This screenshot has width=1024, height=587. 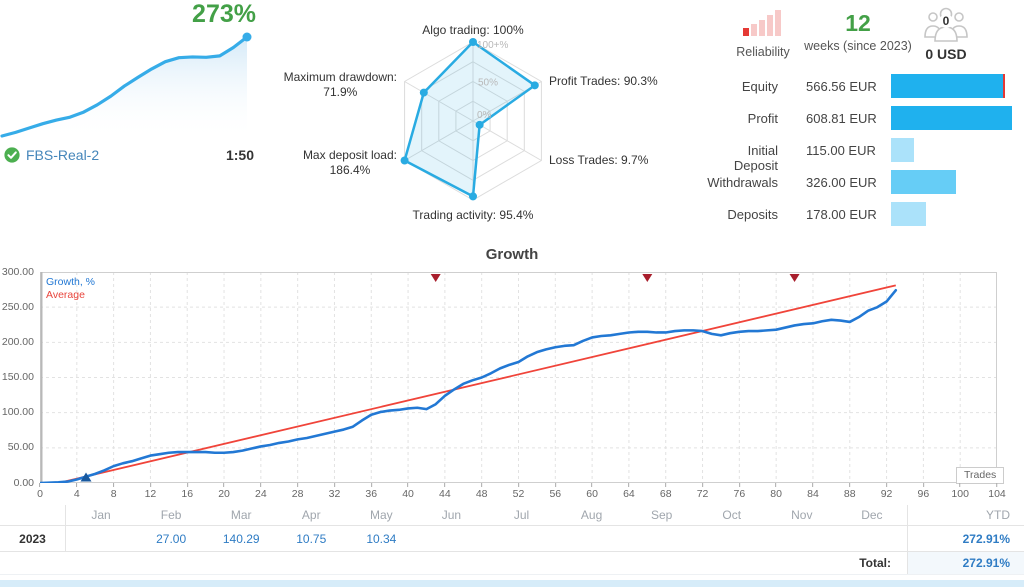 I want to click on x-tick-label: 104, so click(x=997, y=491).